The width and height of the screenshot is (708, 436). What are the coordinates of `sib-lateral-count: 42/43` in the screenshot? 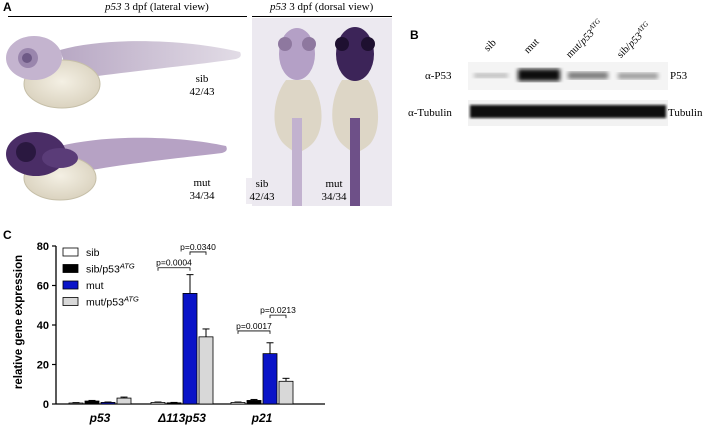 It's located at (202, 92).